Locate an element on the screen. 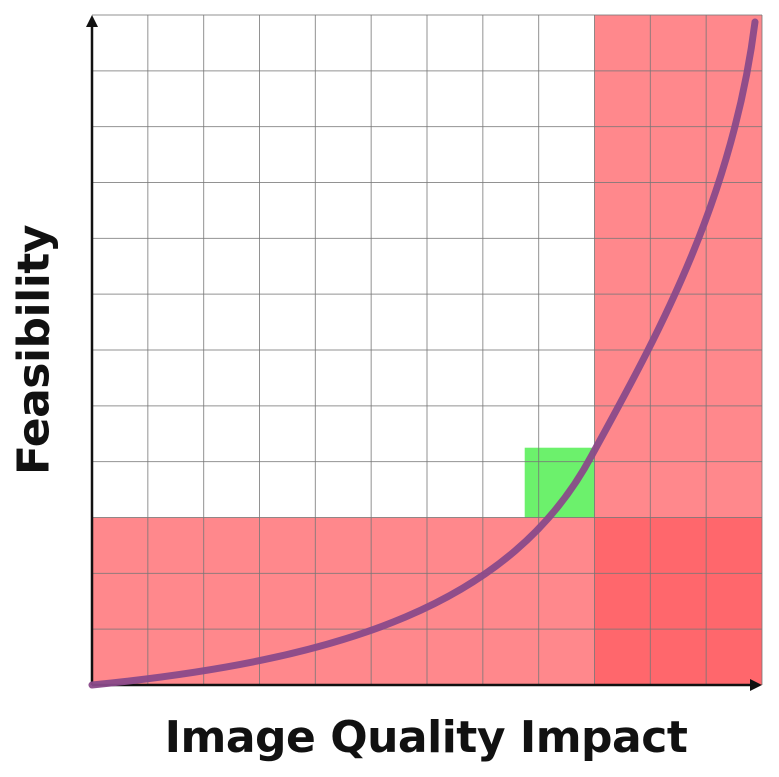  y-axis-arrow-icon is located at coordinates (92, 21).